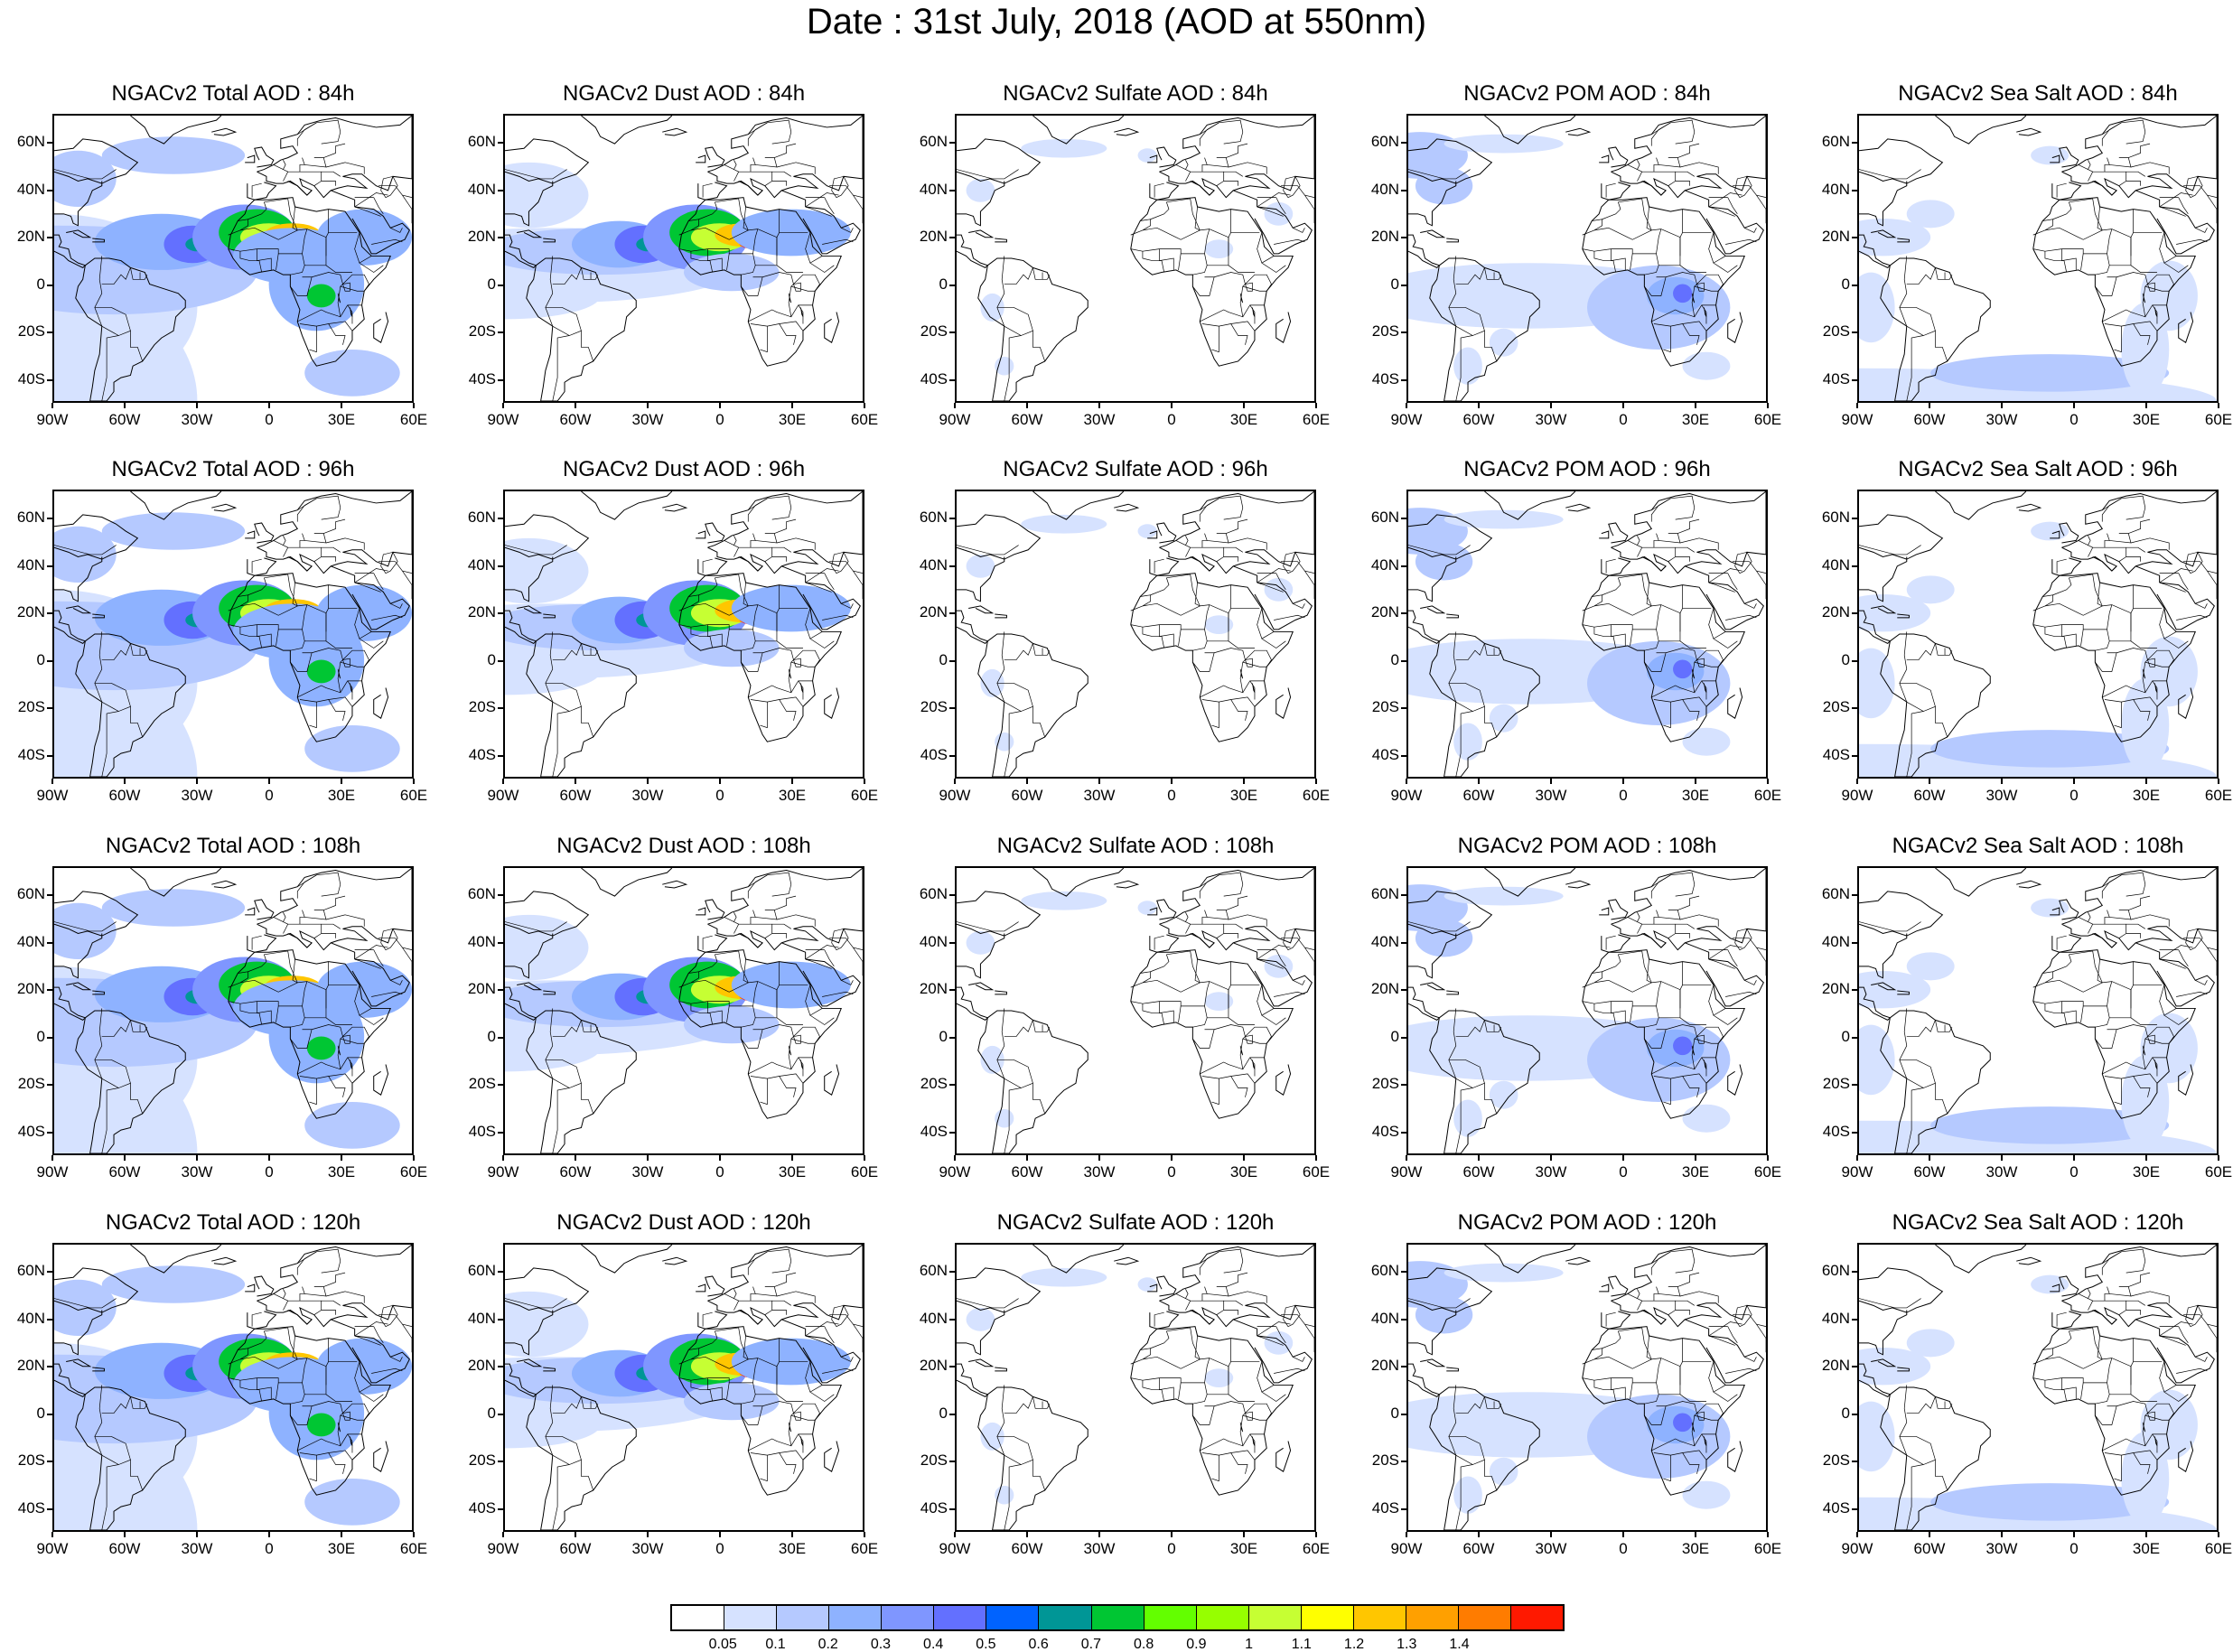 This screenshot has height=1652, width=2233. What do you see at coordinates (1384, 941) in the screenshot?
I see `lat-tick-label: 40N` at bounding box center [1384, 941].